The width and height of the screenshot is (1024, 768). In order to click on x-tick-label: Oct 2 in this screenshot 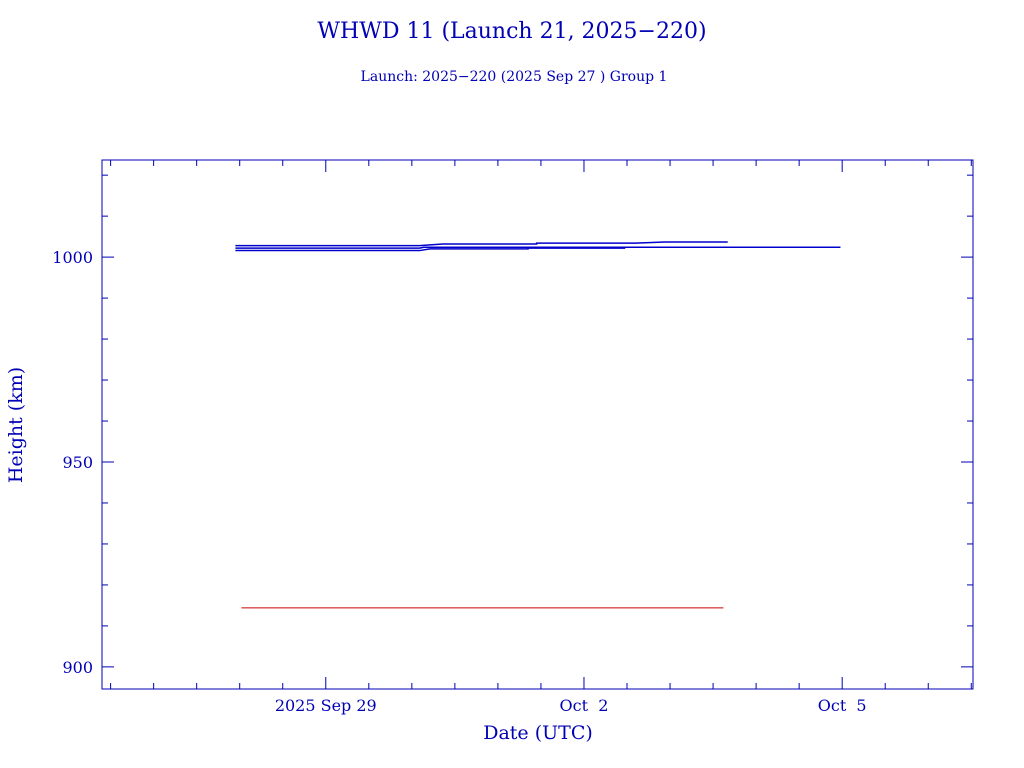, I will do `click(584, 705)`.